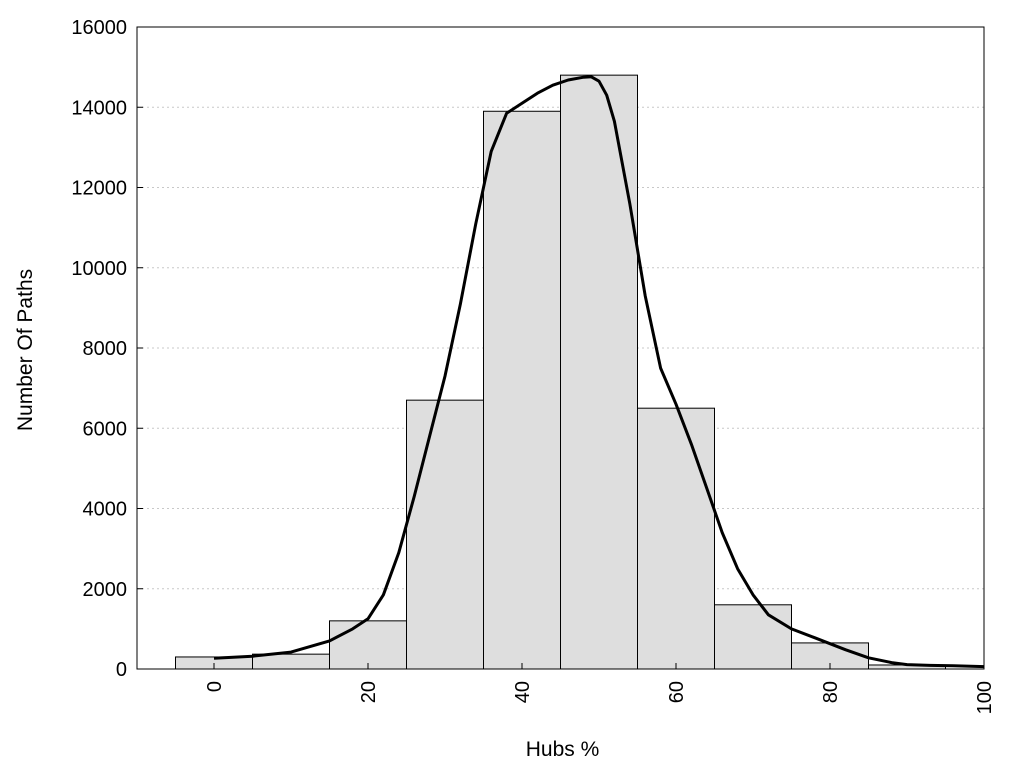 This screenshot has height=768, width=1024. Describe the element at coordinates (99, 108) in the screenshot. I see `y-tick-label-14000: 14000` at that location.